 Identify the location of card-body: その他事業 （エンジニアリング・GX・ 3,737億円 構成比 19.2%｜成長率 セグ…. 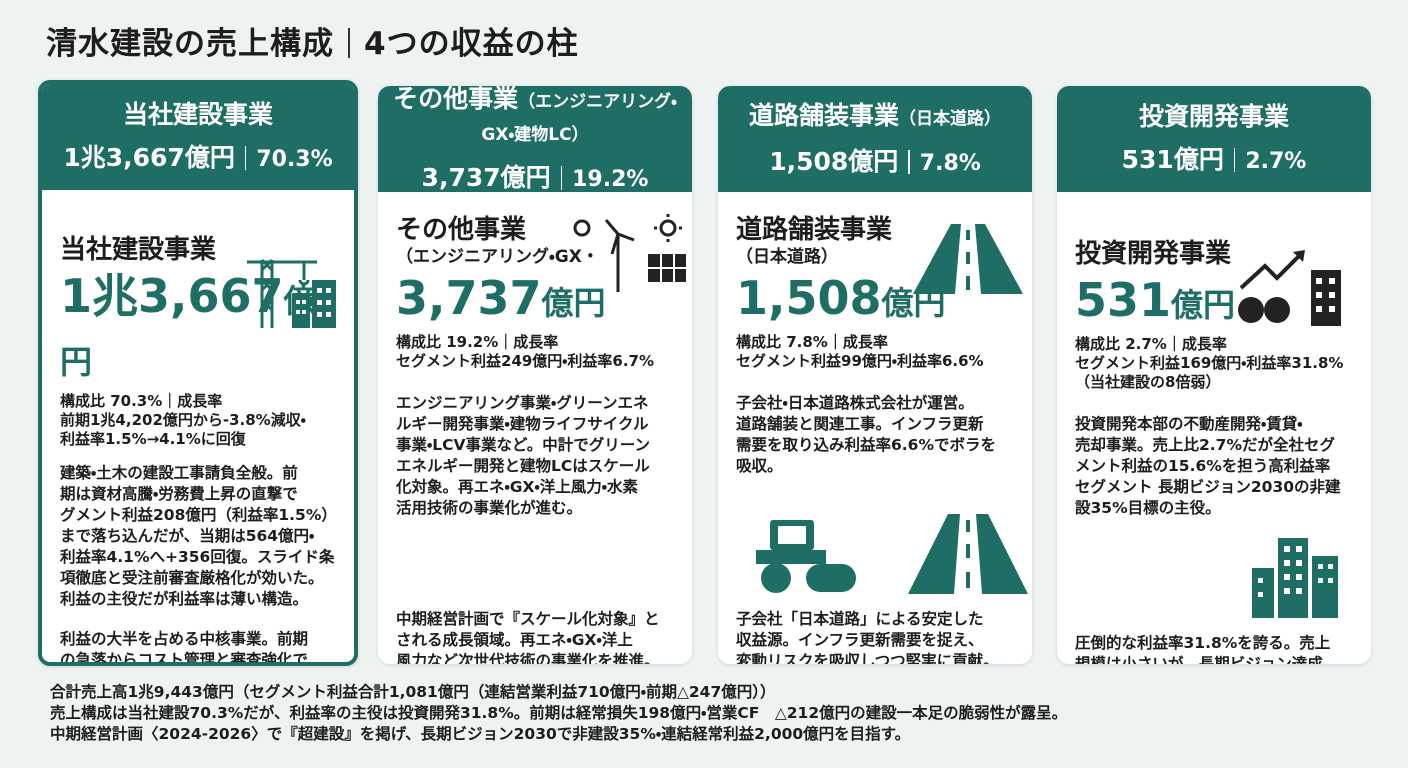
(535, 439).